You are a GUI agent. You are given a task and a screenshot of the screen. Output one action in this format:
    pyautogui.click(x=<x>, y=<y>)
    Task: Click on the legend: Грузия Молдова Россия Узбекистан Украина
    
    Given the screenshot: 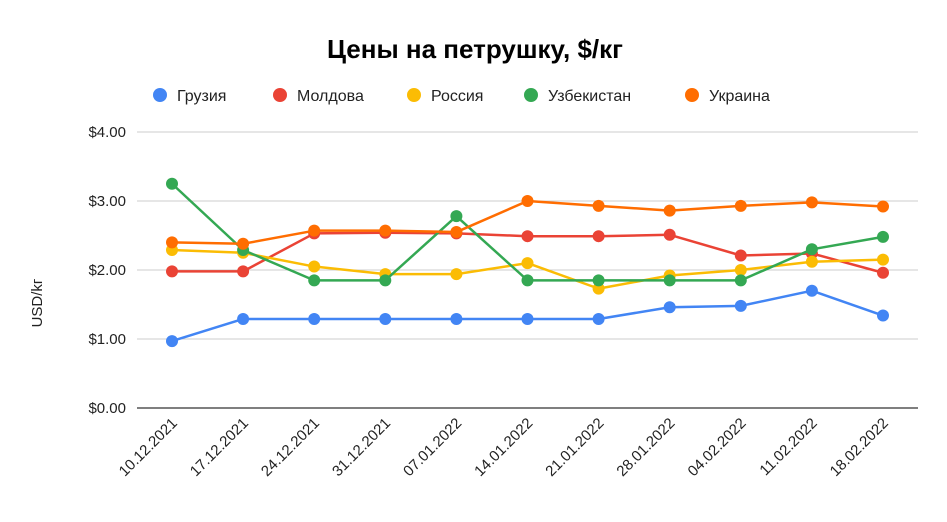 What is the action you would take?
    pyautogui.click(x=461, y=96)
    